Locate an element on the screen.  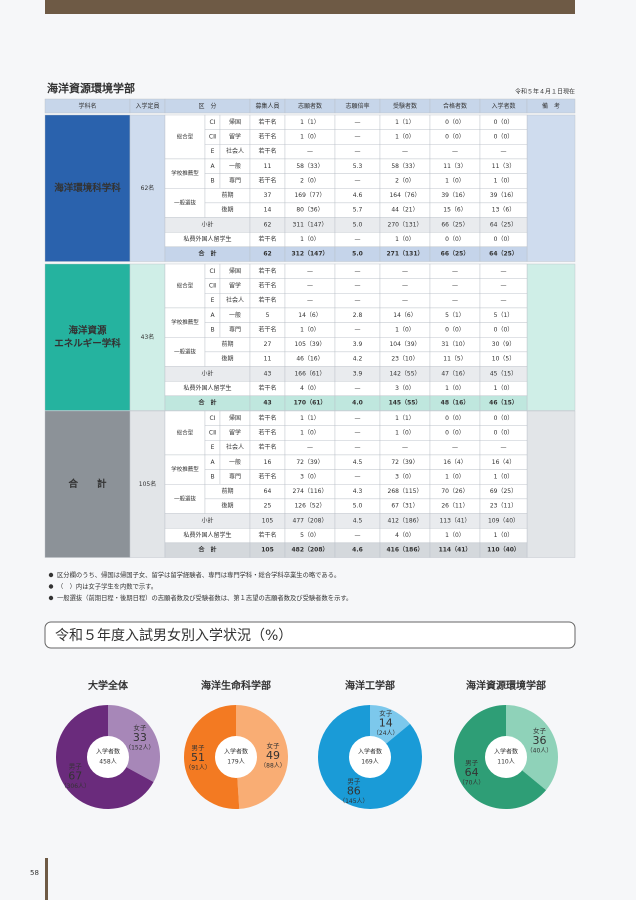
type: 帰国 is located at coordinates (235, 271).